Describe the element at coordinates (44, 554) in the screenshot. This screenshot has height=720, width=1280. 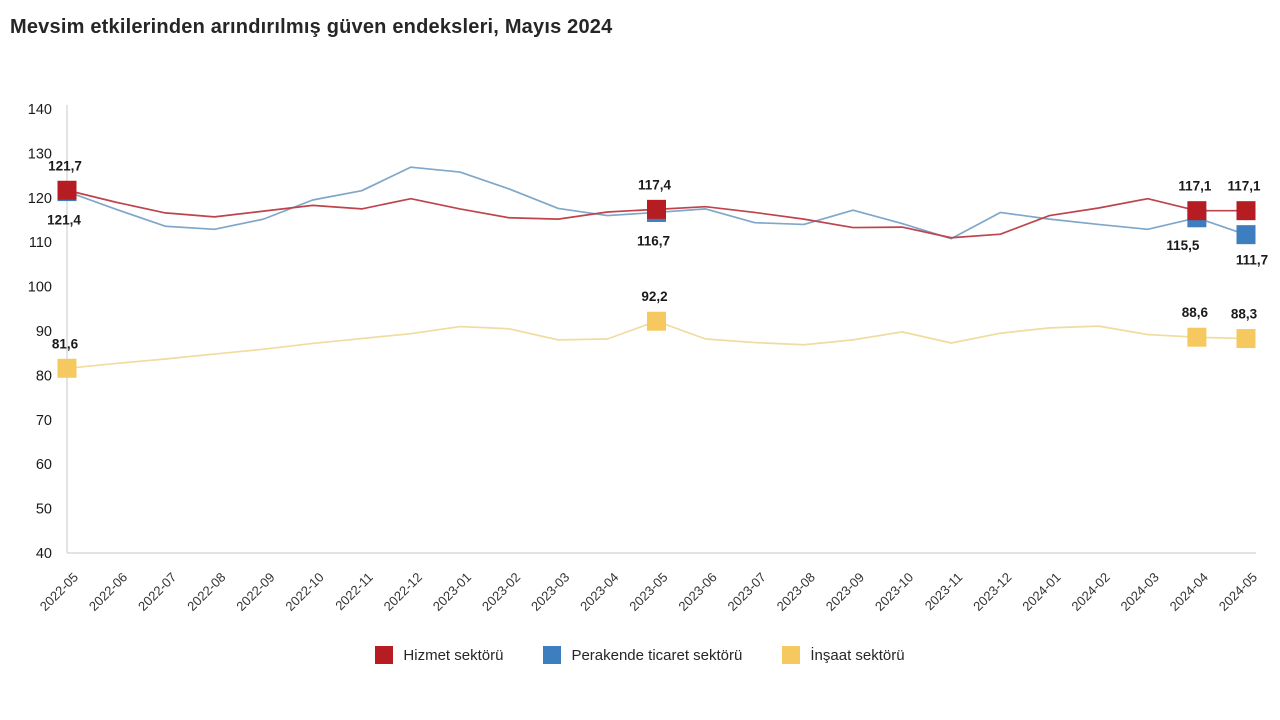
I see `y-tick-label: 40` at that location.